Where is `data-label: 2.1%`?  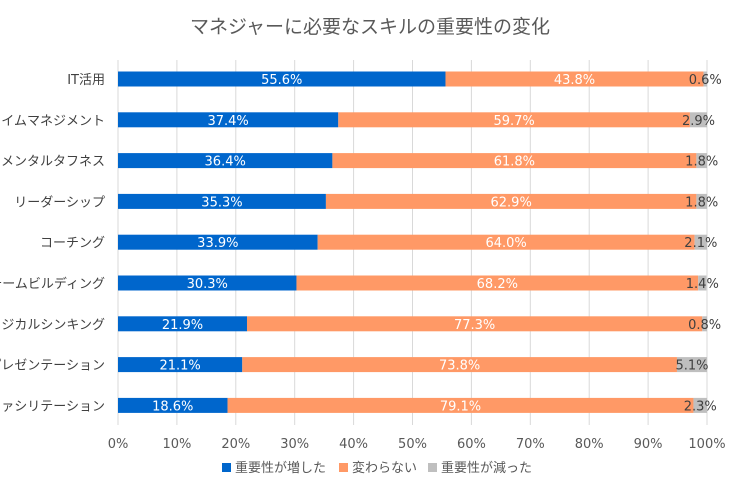
data-label: 2.1% is located at coordinates (700, 243).